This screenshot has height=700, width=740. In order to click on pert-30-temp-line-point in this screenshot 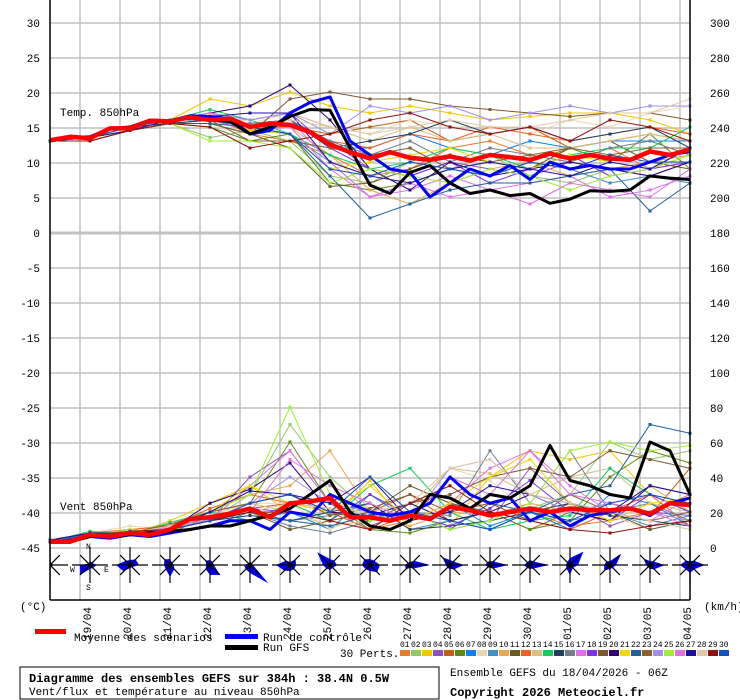, I will do `click(450, 169)`.